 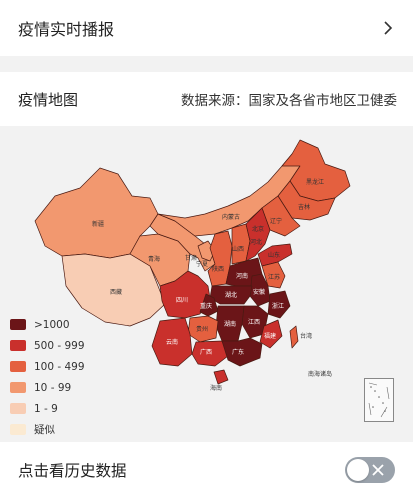 What do you see at coordinates (52, 324) in the screenshot?
I see `legend-label: >1000` at bounding box center [52, 324].